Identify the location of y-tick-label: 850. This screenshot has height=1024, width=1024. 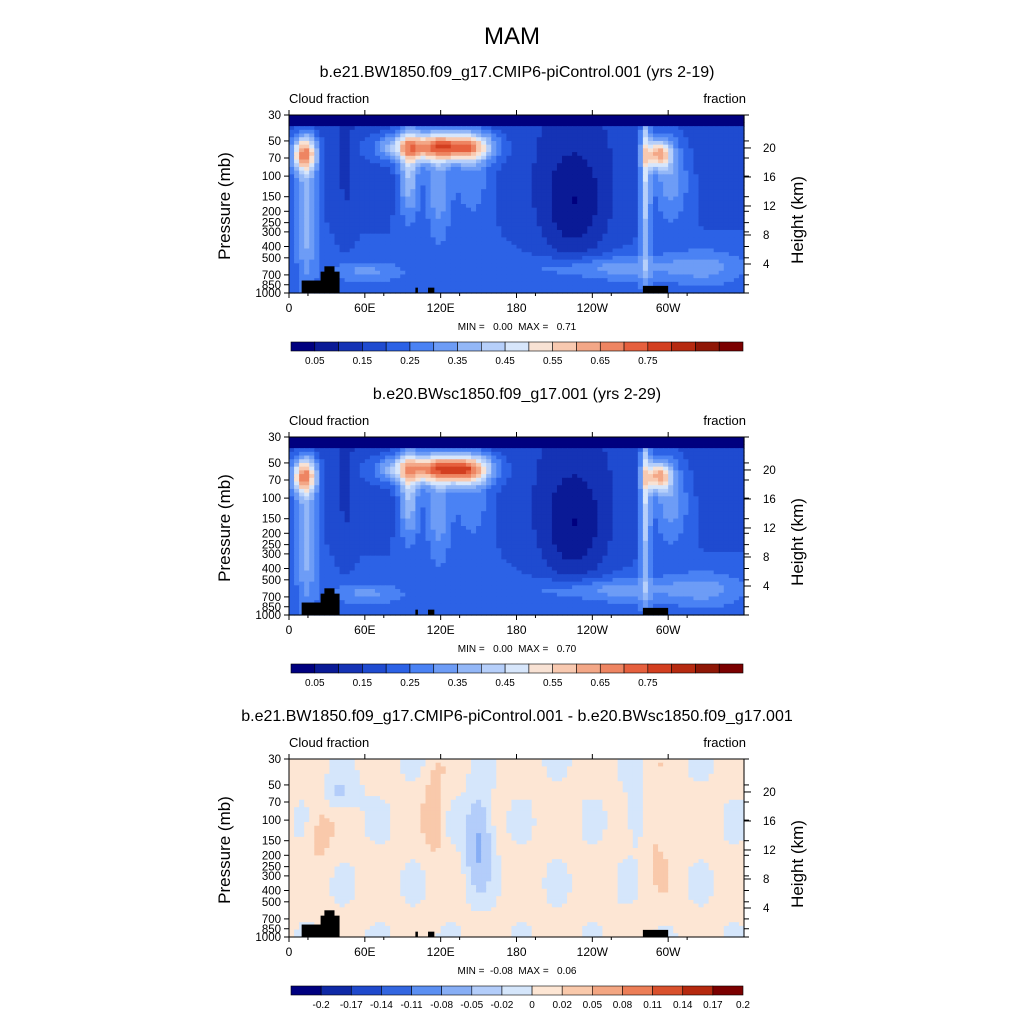
(271, 286).